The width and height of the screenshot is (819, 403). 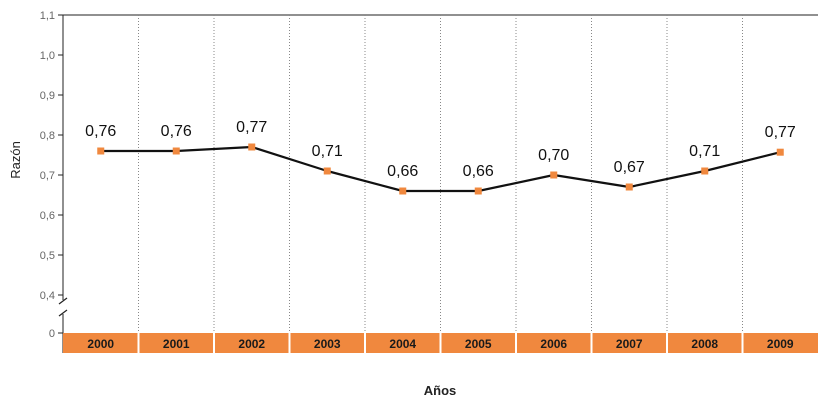 What do you see at coordinates (47, 296) in the screenshot?
I see `y-tick-label: 0,4` at bounding box center [47, 296].